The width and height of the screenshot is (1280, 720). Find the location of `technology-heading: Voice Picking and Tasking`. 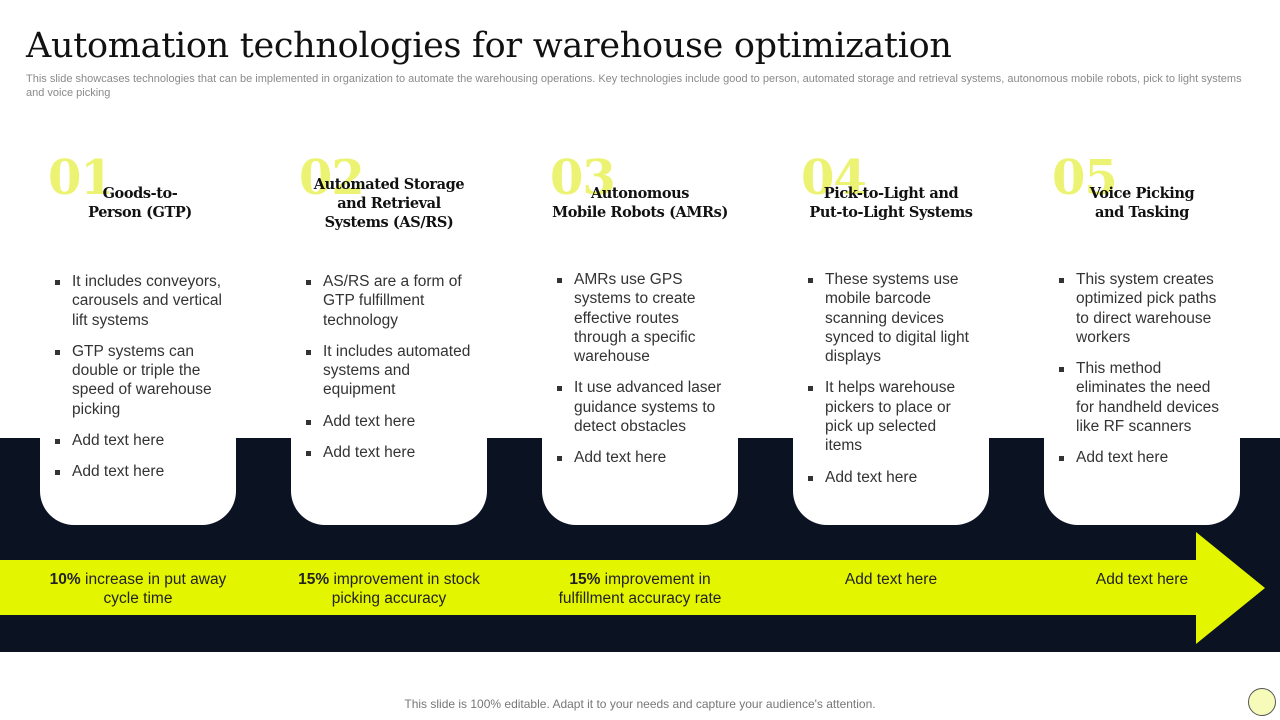

technology-heading: Voice Picking and Tasking is located at coordinates (1142, 203).